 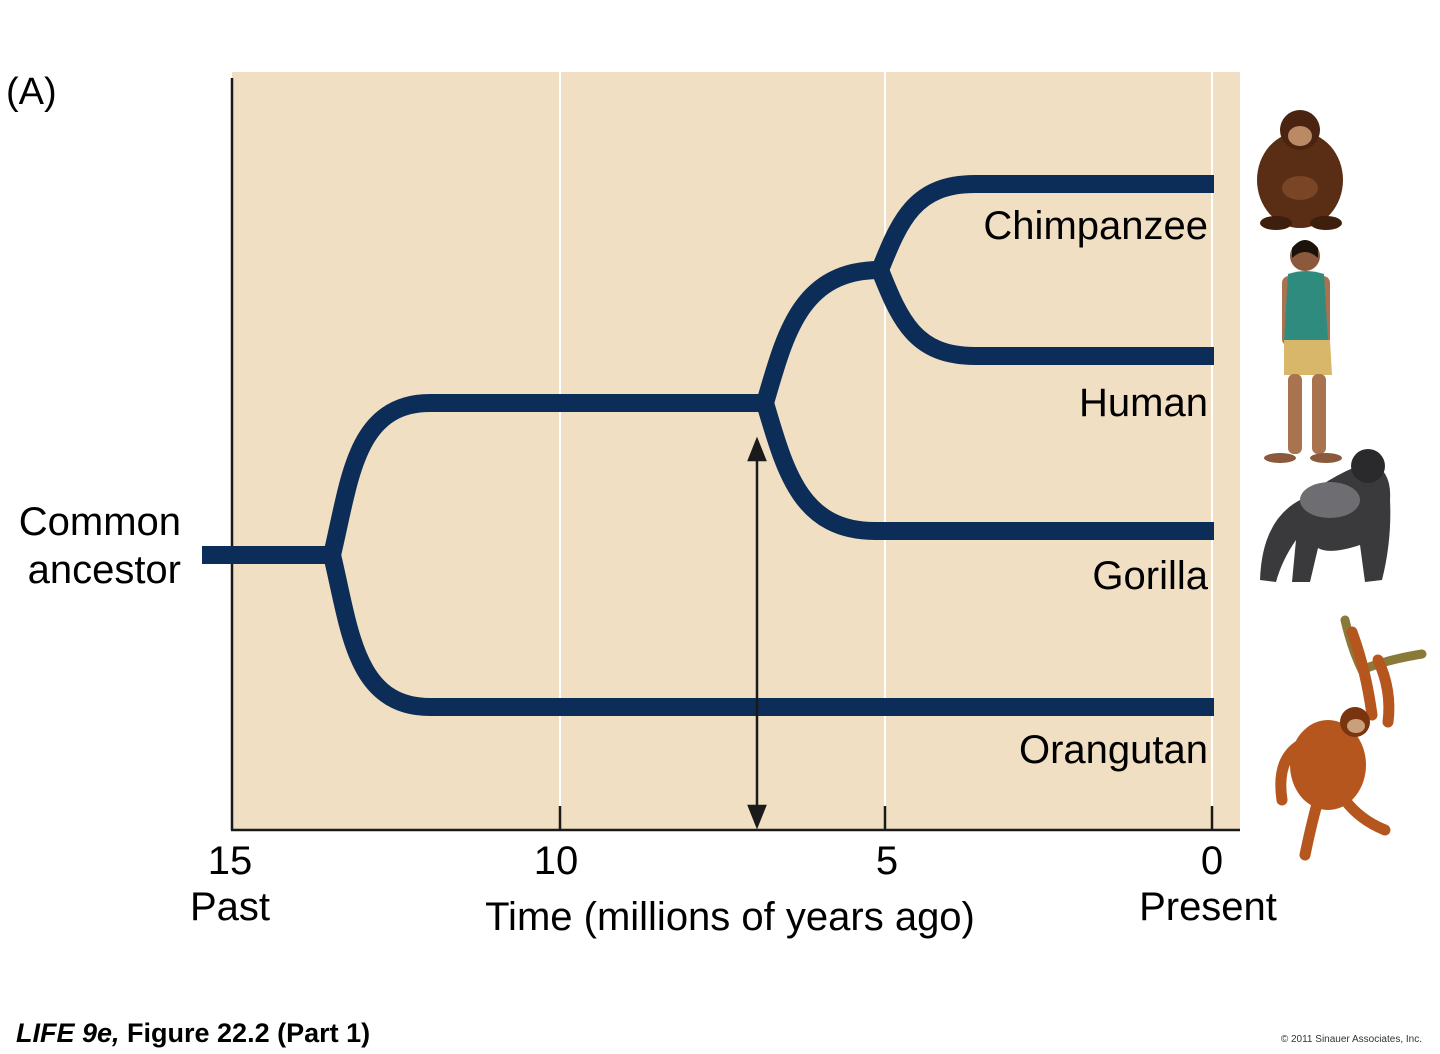 What do you see at coordinates (1300, 170) in the screenshot?
I see `chimpanzee-icon` at bounding box center [1300, 170].